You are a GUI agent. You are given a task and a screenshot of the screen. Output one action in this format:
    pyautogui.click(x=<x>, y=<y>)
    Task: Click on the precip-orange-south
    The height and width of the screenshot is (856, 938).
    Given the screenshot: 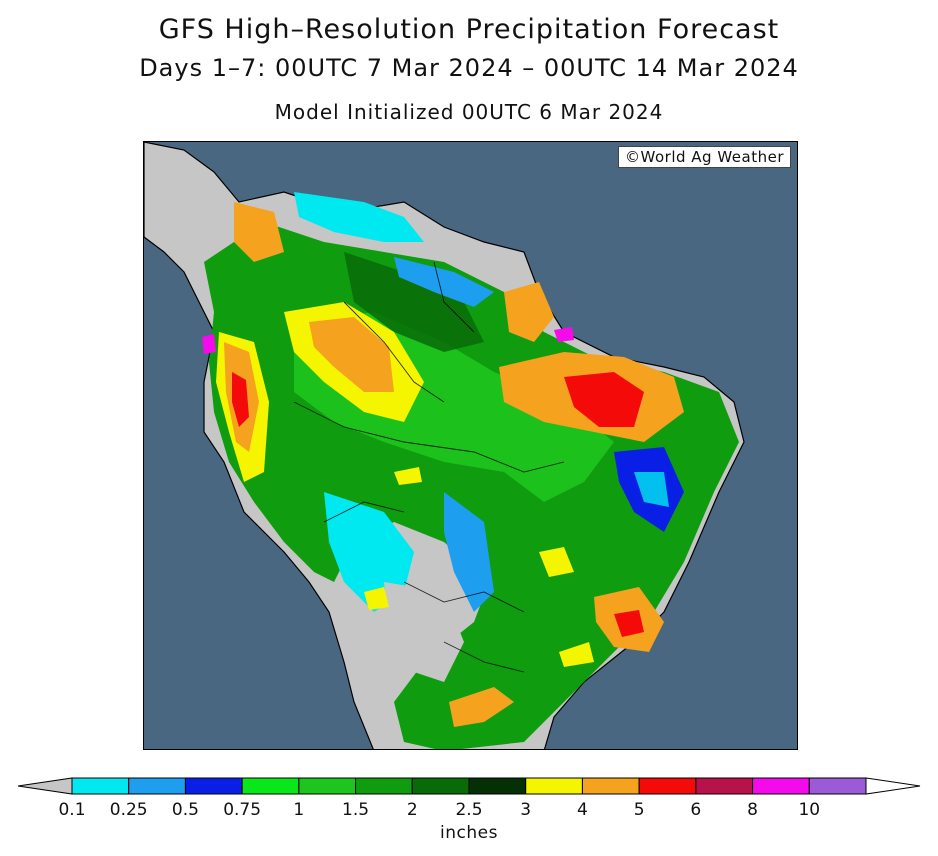 What is the action you would take?
    pyautogui.click(x=481, y=707)
    